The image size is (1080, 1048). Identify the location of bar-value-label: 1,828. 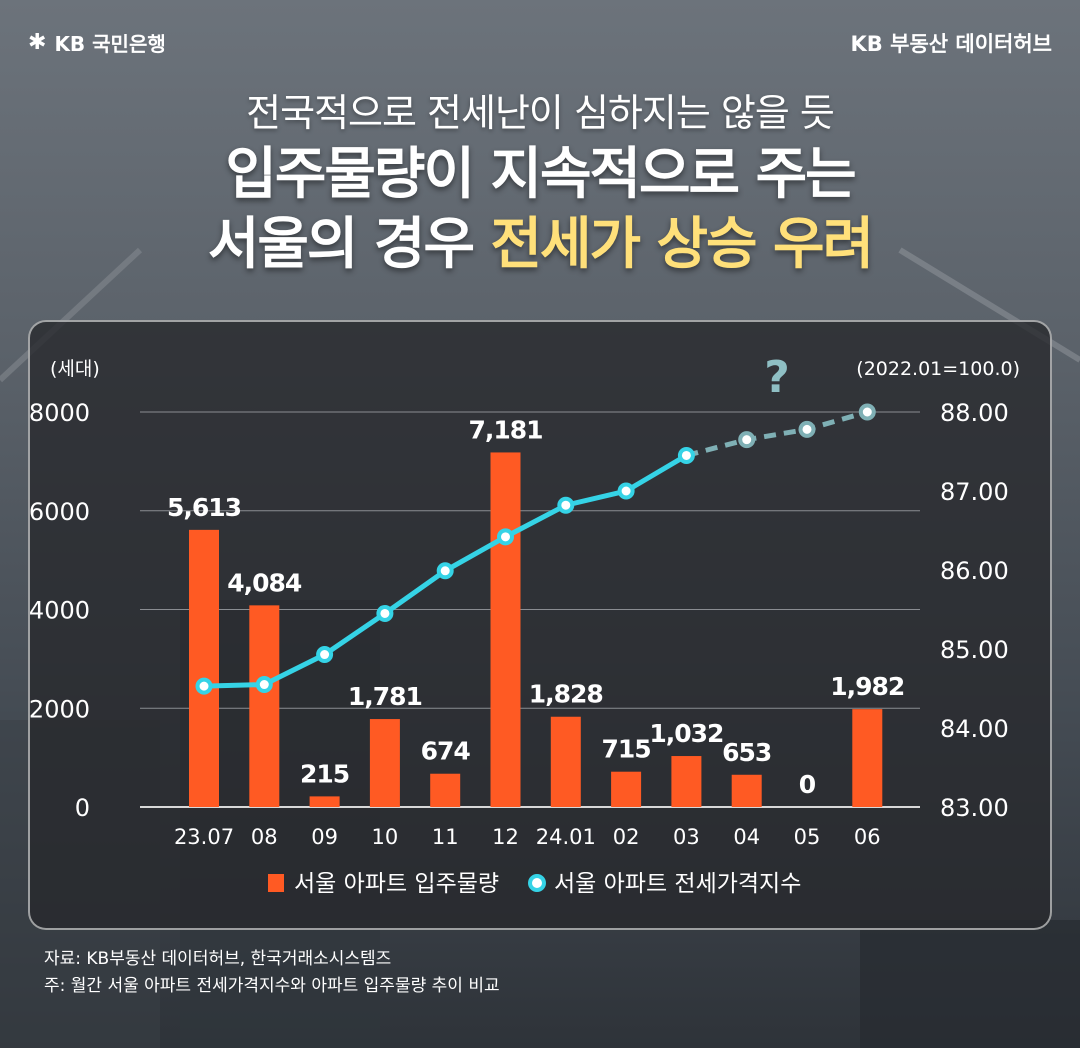
(566, 694).